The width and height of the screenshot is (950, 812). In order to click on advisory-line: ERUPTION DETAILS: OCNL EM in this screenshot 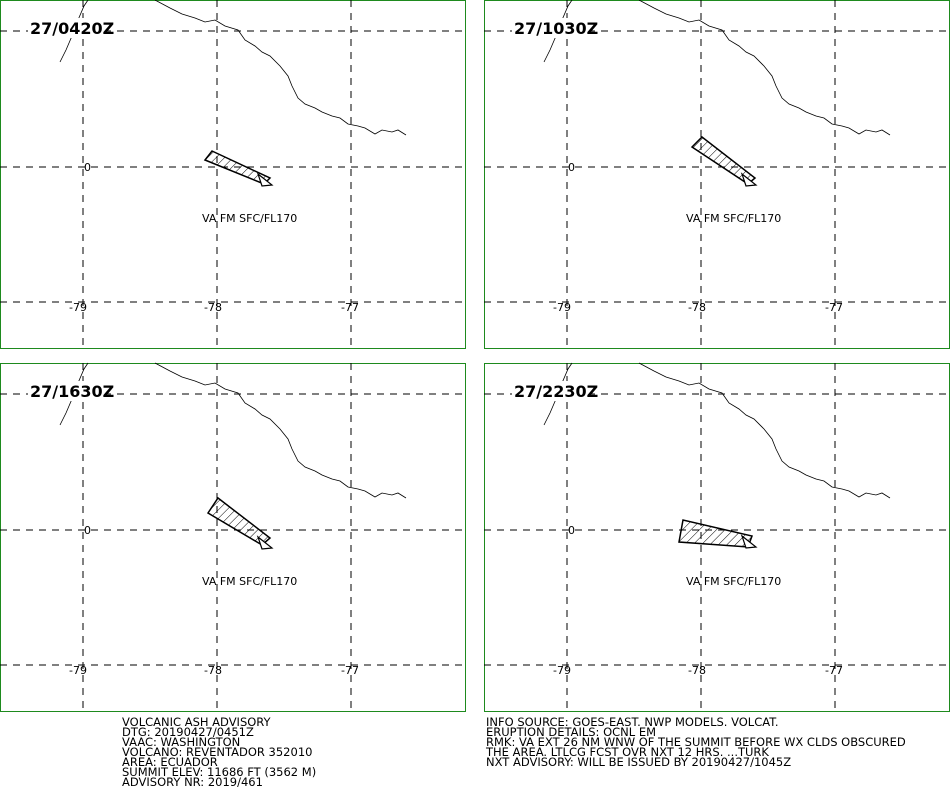, I will do `click(571, 732)`.